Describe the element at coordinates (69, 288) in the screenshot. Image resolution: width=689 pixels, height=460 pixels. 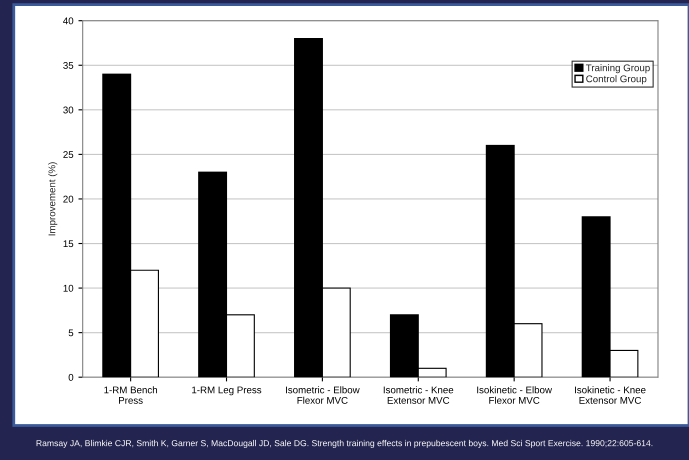
I see `y-tick-label: 10` at that location.